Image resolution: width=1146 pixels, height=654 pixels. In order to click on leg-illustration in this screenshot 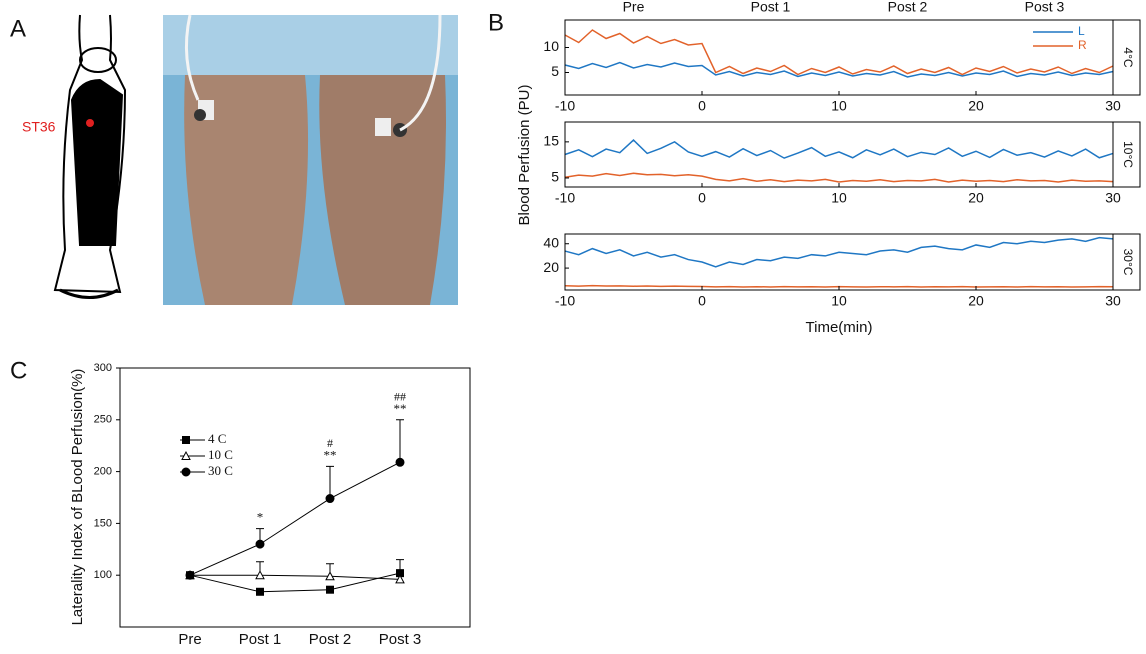, I will do `click(90, 156)`.